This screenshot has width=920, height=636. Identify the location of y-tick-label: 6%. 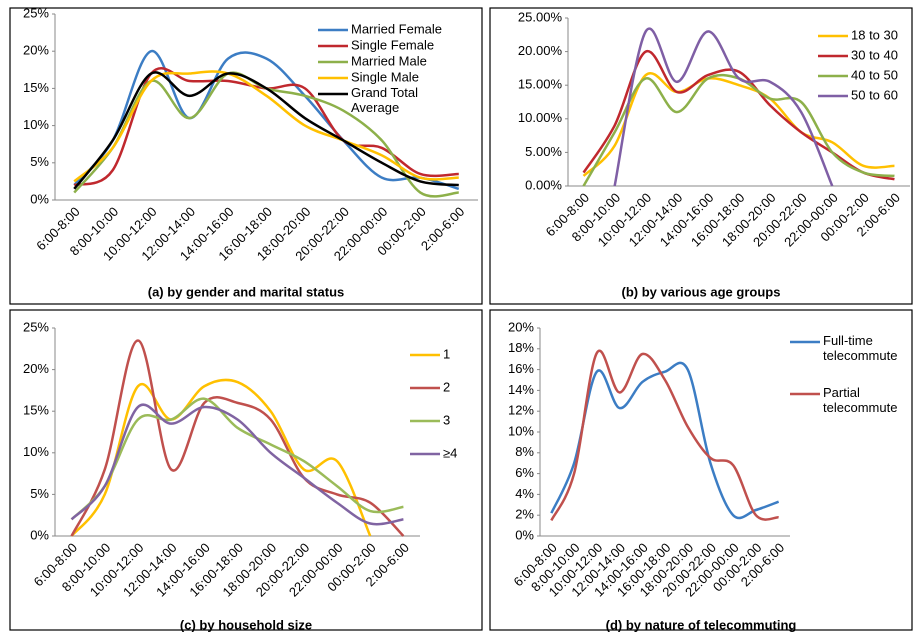
(524, 472).